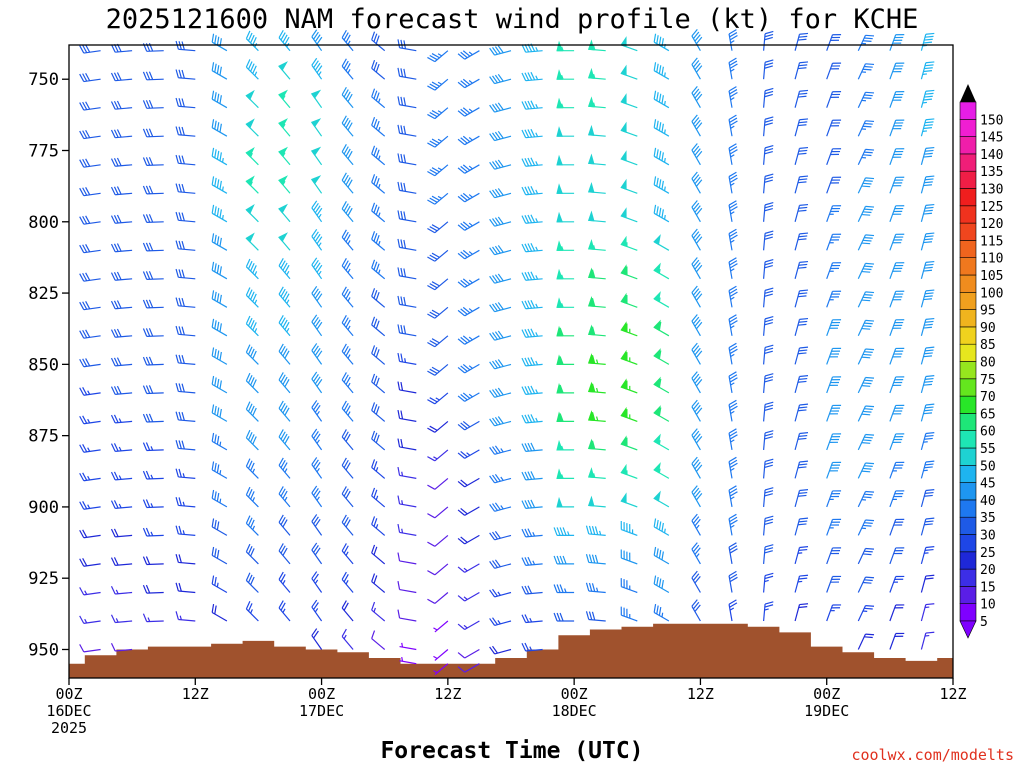  What do you see at coordinates (69, 728) in the screenshot?
I see `x-tick-label: 2025` at bounding box center [69, 728].